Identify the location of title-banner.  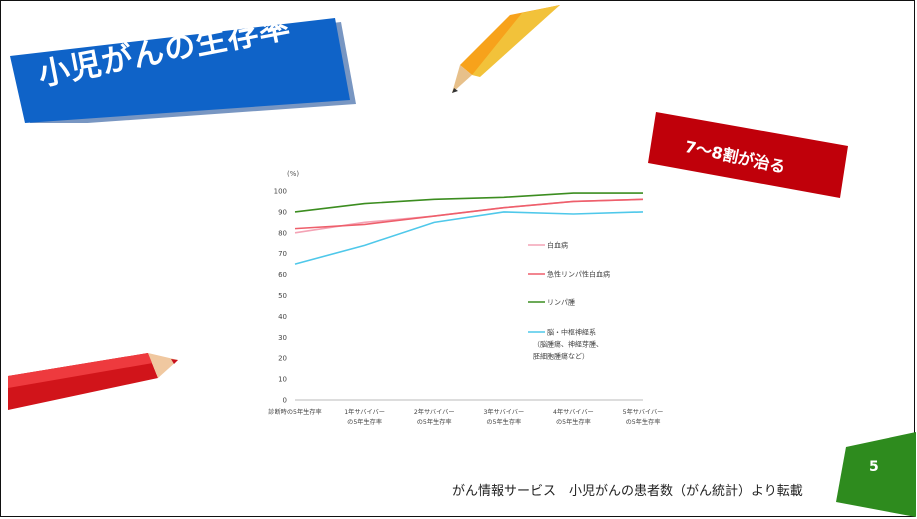
(183, 70).